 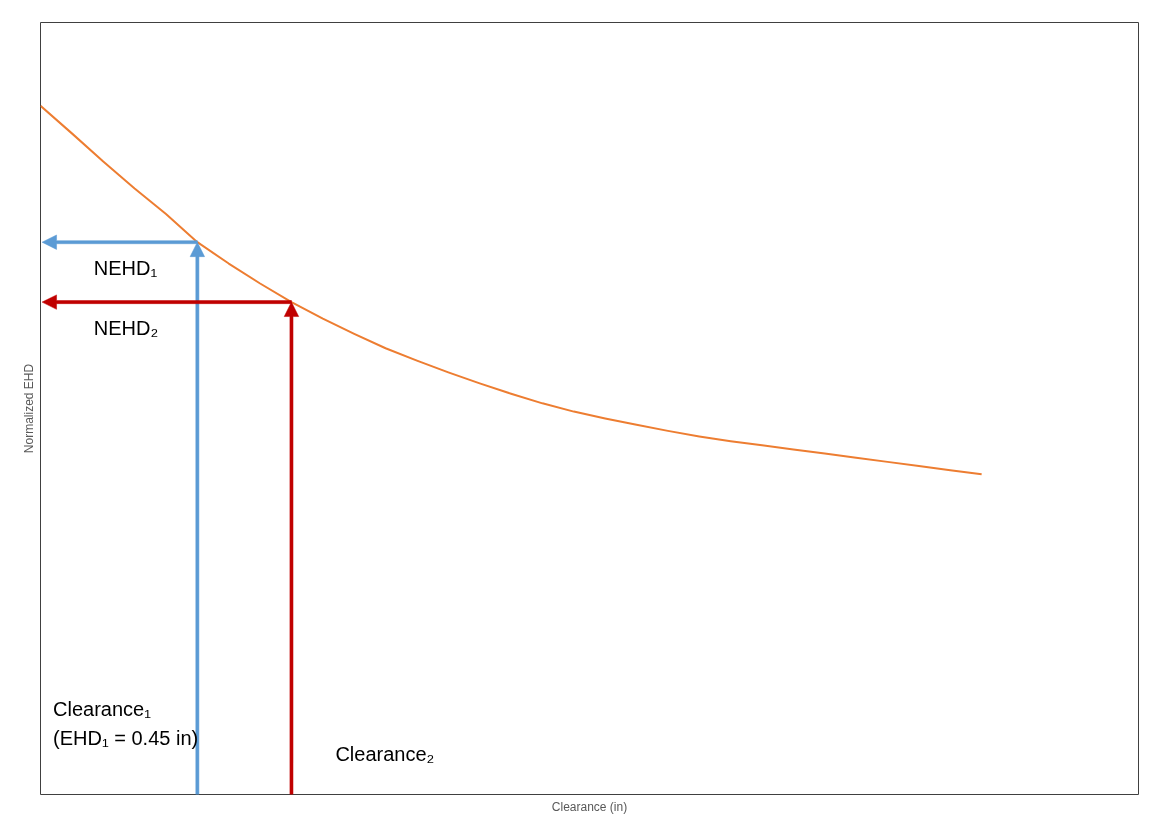 What do you see at coordinates (589, 806) in the screenshot?
I see `x-axis-title: Clearance (in)` at bounding box center [589, 806].